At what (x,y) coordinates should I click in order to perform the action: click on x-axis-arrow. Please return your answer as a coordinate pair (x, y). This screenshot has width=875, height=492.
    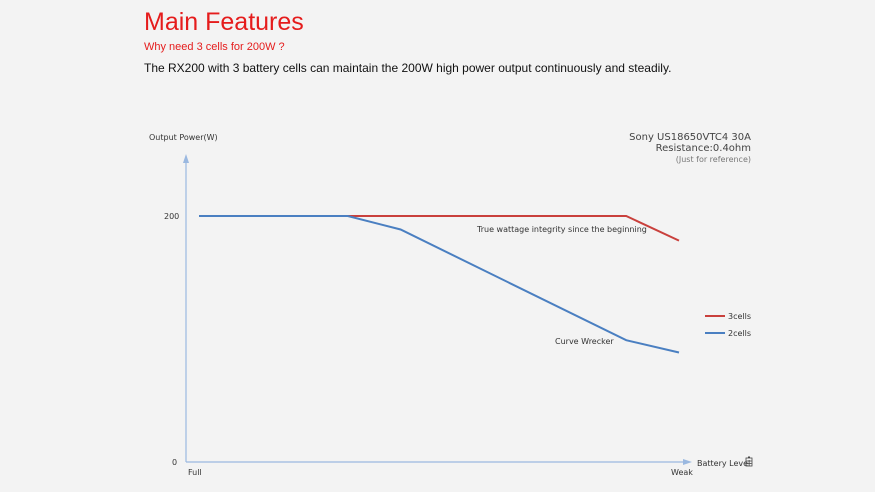
    Looking at the image, I should click on (687, 462).